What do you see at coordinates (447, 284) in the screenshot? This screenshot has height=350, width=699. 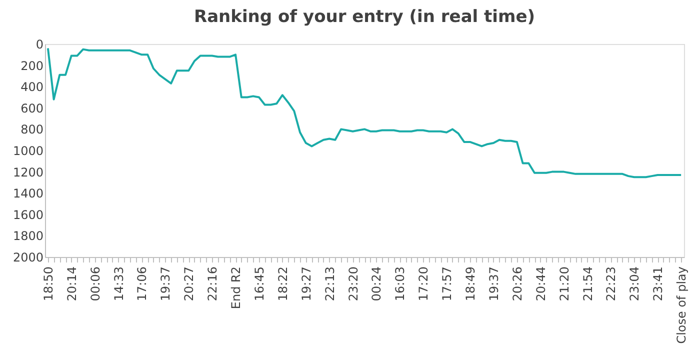 I see `x-tick-label: 17:57` at bounding box center [447, 284].